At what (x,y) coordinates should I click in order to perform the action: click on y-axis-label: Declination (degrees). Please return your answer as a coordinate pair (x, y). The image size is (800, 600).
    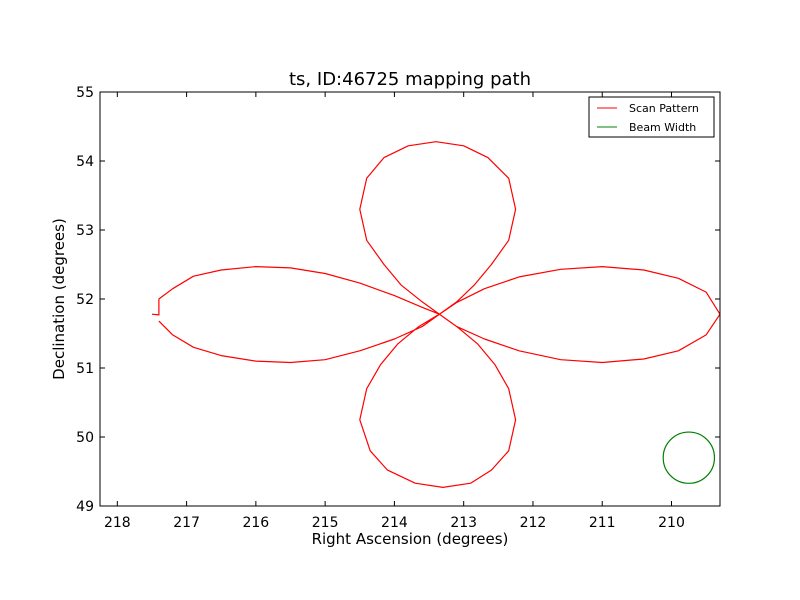
    Looking at the image, I should click on (59, 299).